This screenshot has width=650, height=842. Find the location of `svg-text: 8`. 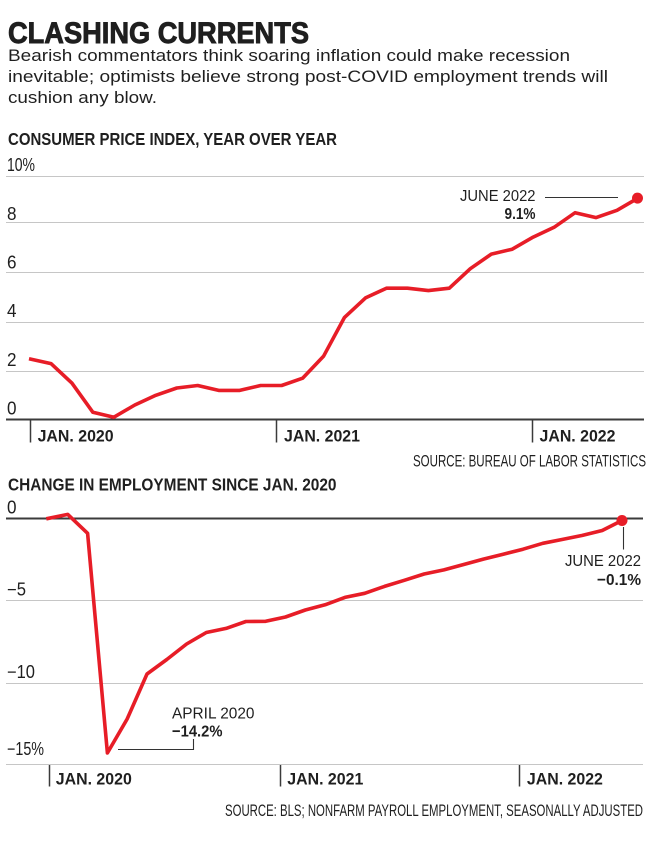

svg-text: 8 is located at coordinates (12, 214).